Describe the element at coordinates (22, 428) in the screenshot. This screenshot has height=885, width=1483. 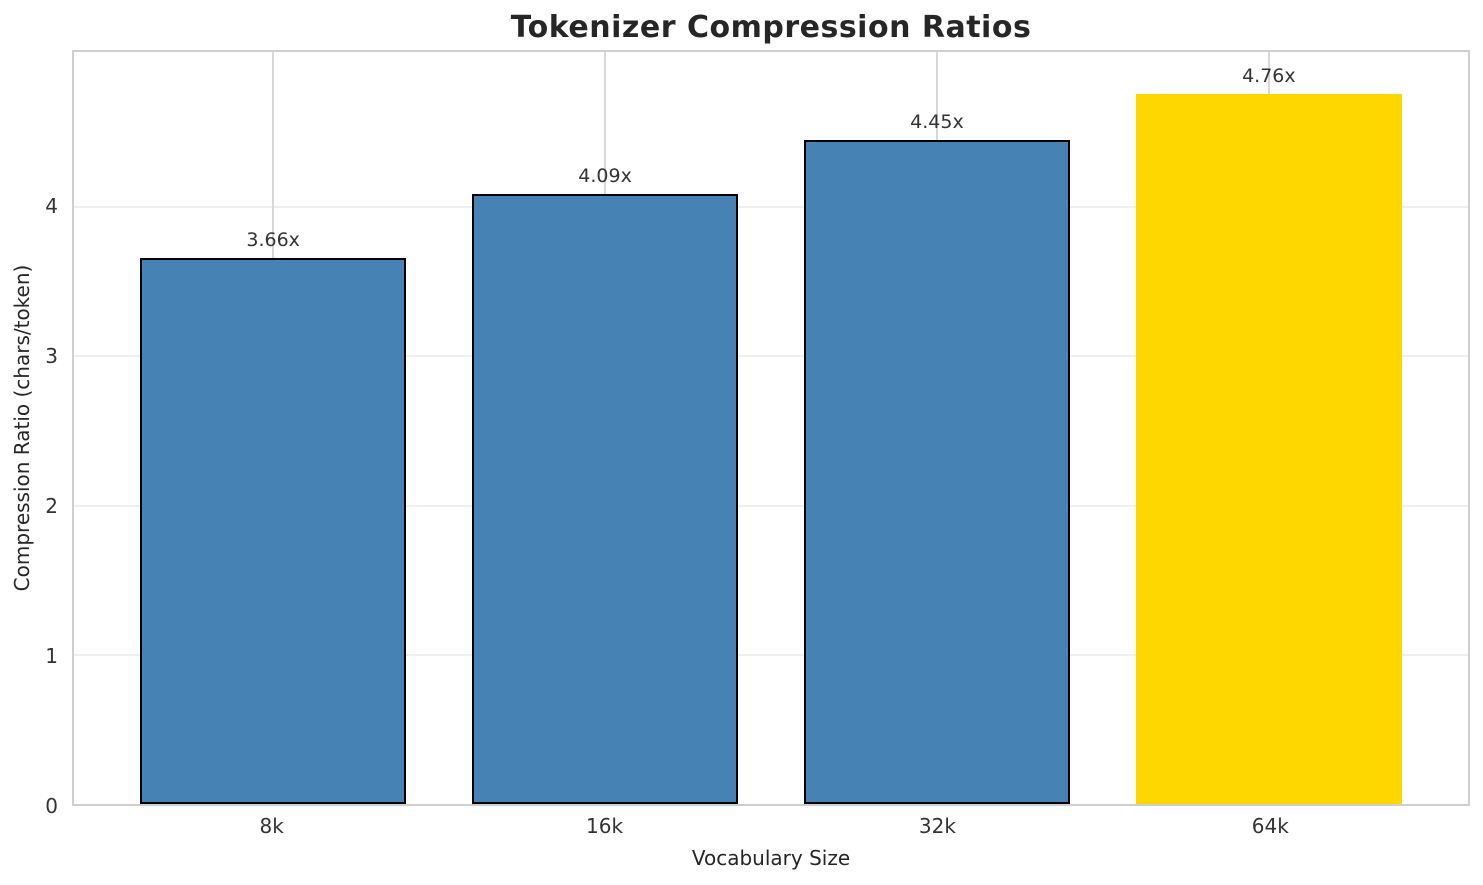
I see `y-axis-label: Compression Ratio (chars/token)` at that location.